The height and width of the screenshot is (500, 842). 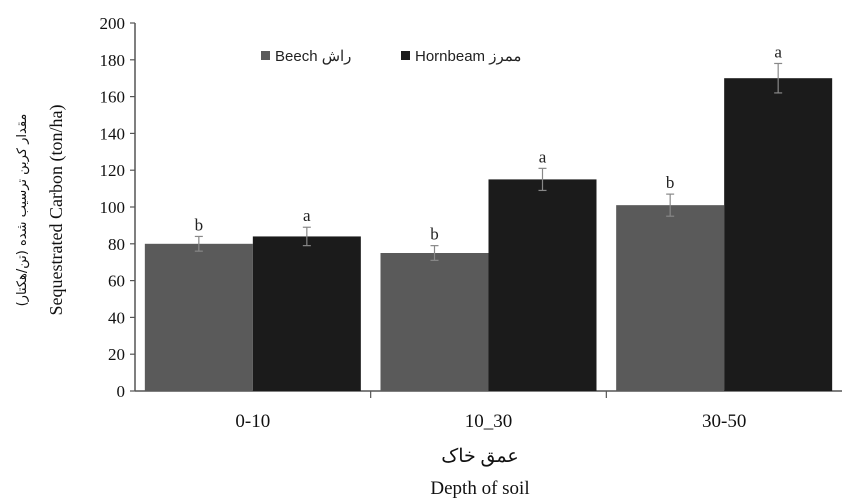 What do you see at coordinates (405, 55) in the screenshot?
I see `legend-swatch-hornbeam` at bounding box center [405, 55].